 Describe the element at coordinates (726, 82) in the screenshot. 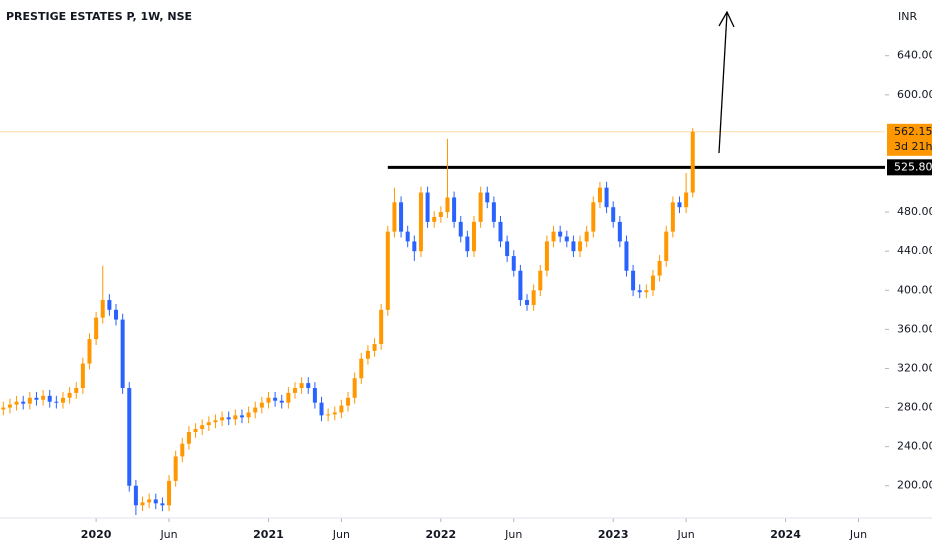

I see `arrow` at that location.